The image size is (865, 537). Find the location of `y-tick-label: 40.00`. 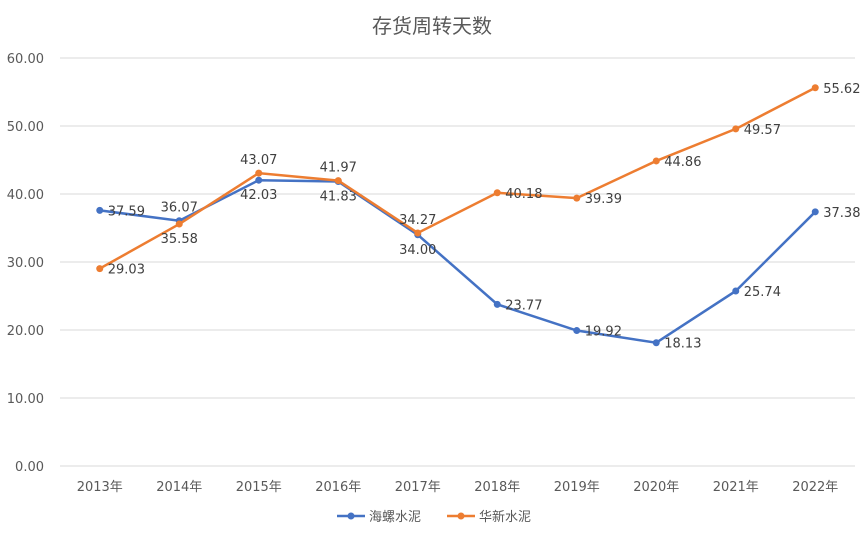

y-tick-label: 40.00 is located at coordinates (25, 195).